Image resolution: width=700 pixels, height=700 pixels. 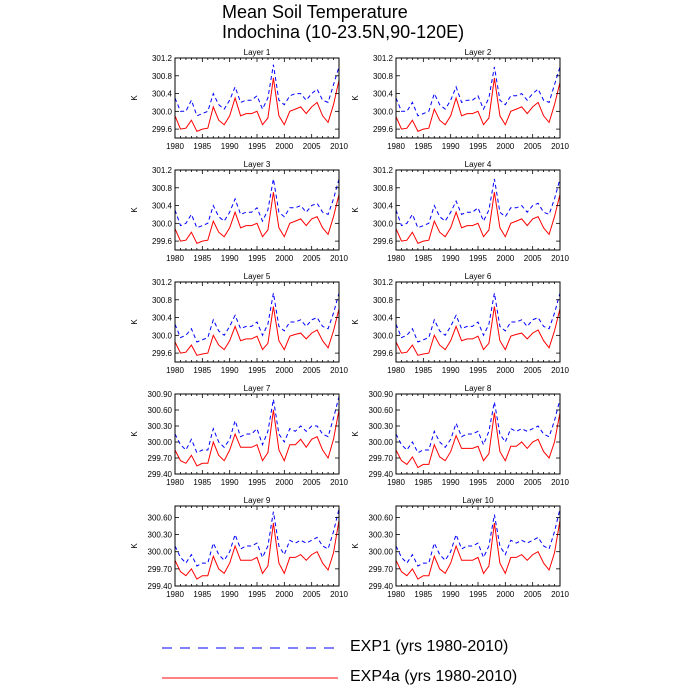 I want to click on panel-title: Layer 4, so click(x=478, y=164).